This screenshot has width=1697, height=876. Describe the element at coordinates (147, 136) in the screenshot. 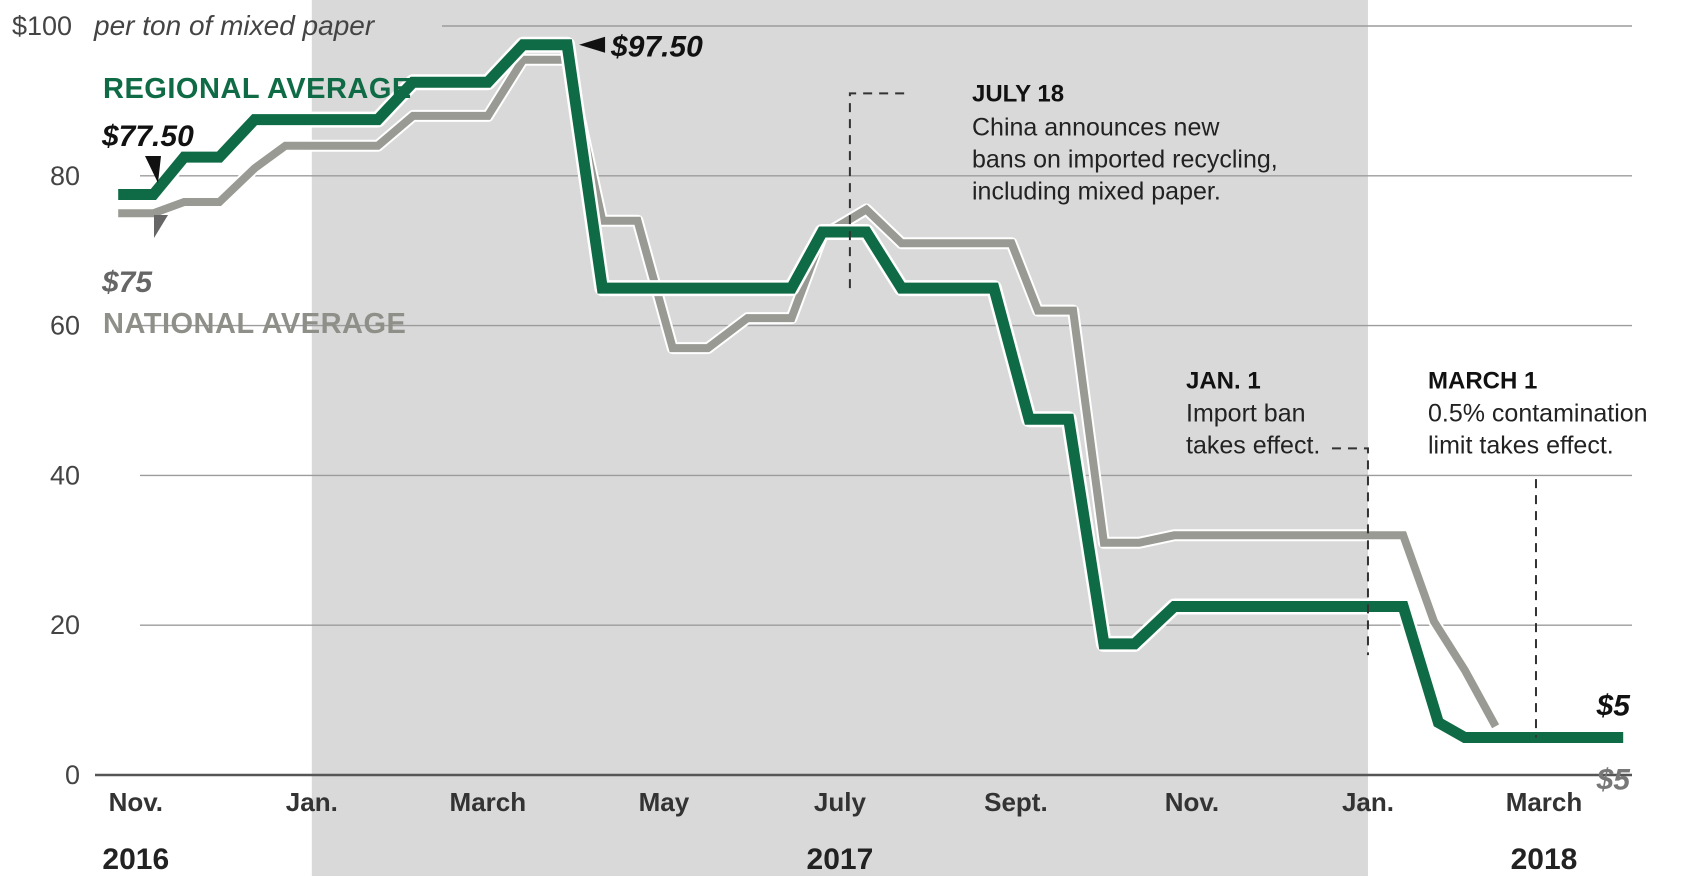

I see `regional-start-value: $77.50` at that location.